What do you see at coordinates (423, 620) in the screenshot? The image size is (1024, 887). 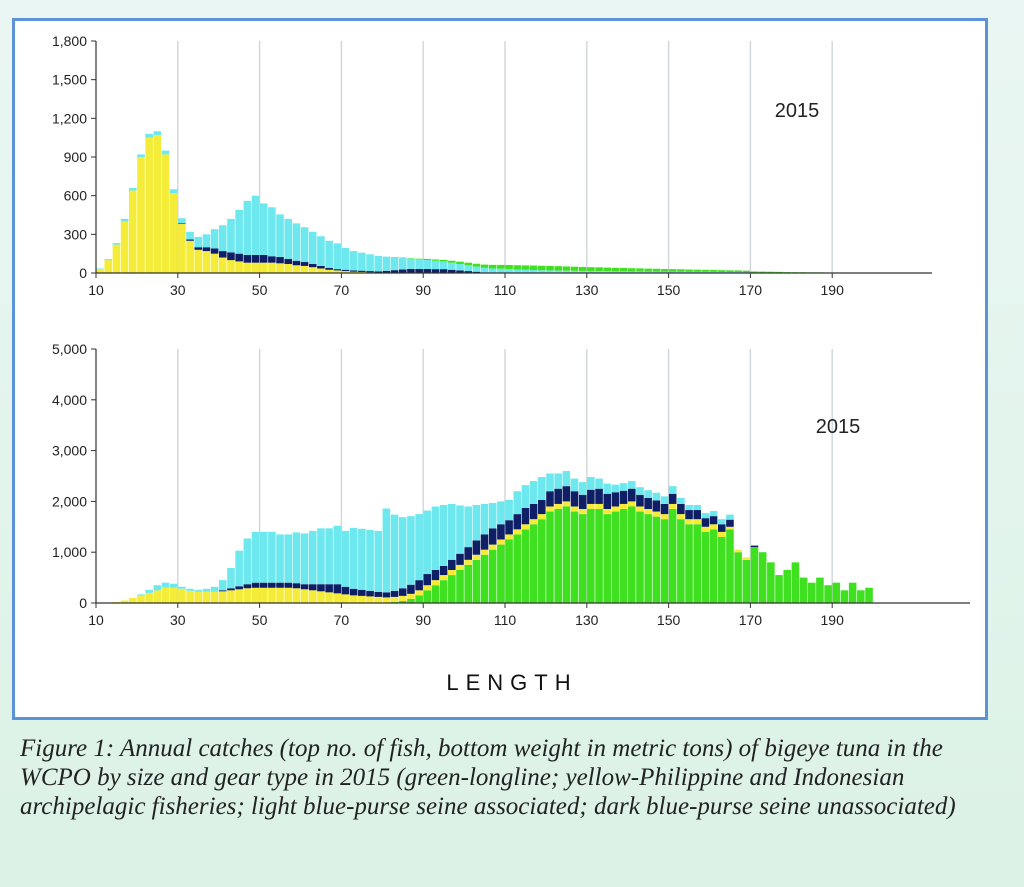 I see `chart2-x-tick-label-90: 90` at bounding box center [423, 620].